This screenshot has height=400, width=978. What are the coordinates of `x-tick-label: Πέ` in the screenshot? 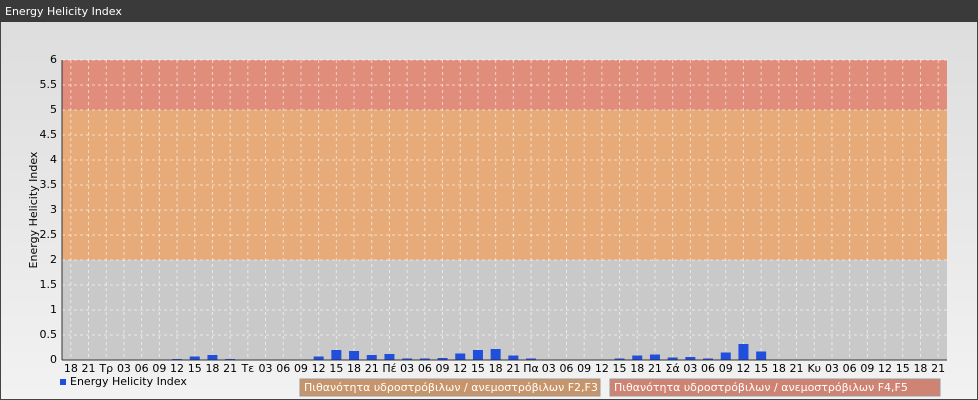 It's located at (389, 368).